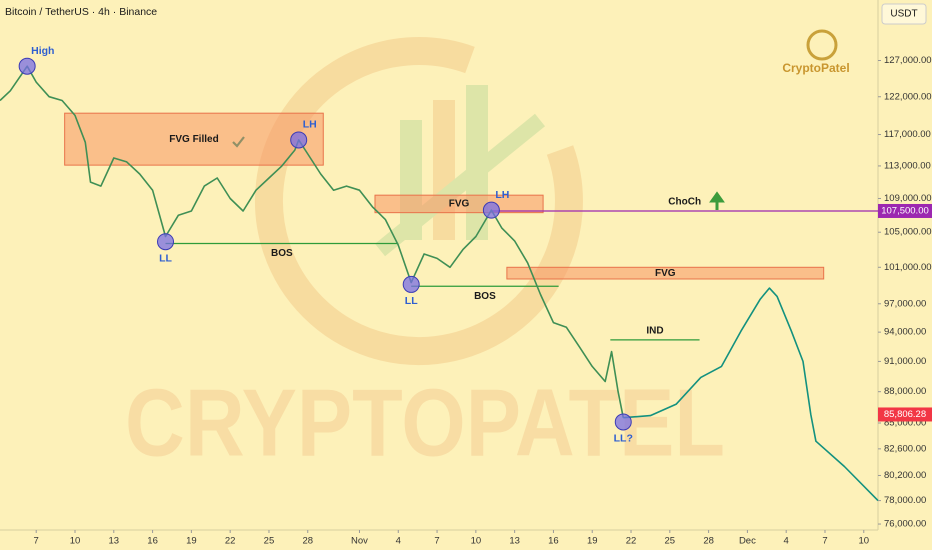  Describe the element at coordinates (623, 439) in the screenshot. I see `point-label: LL?` at that location.